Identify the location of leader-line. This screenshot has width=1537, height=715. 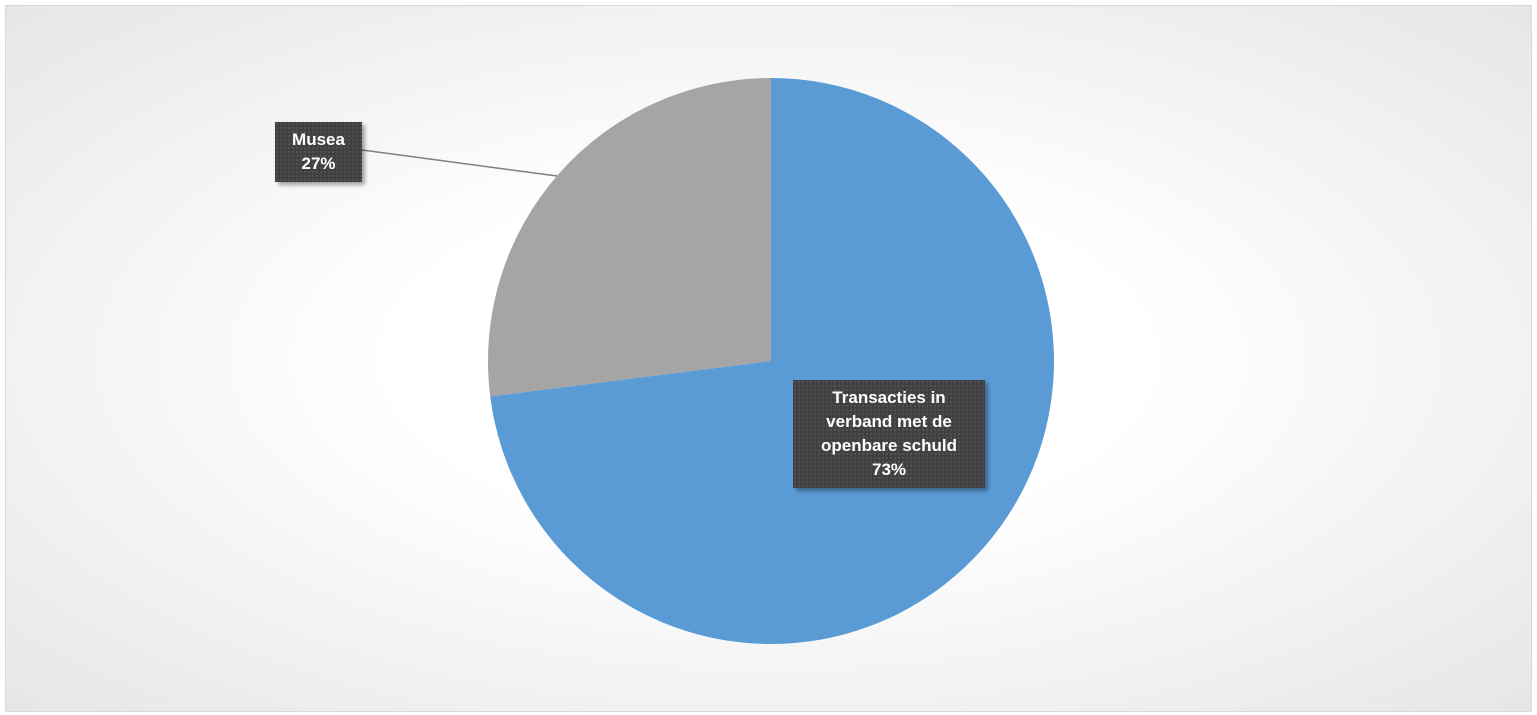
(459, 163).